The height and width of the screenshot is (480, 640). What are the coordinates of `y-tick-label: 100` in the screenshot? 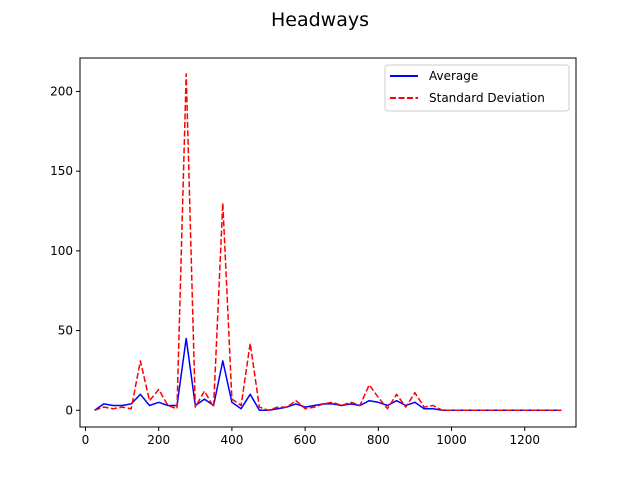 It's located at (61, 251).